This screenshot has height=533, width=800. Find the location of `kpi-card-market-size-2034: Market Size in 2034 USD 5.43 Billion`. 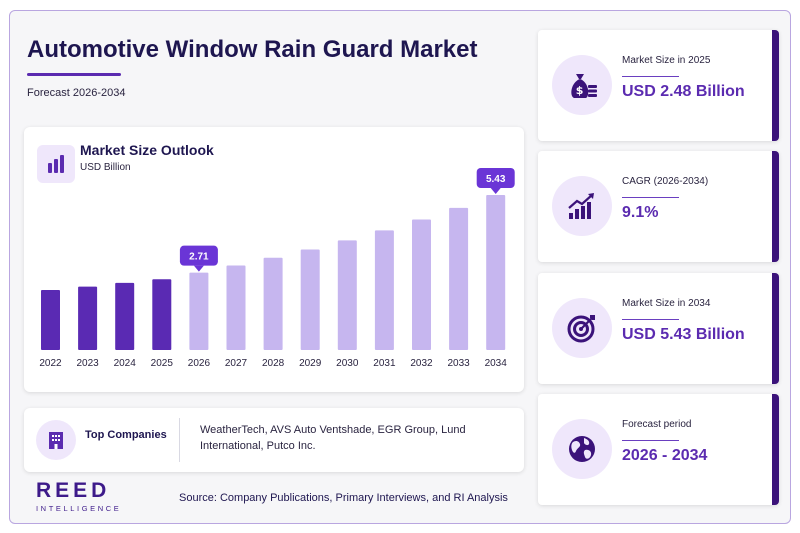

kpi-card-market-size-2034: Market Size in 2034 USD 5.43 Billion is located at coordinates (658, 328).